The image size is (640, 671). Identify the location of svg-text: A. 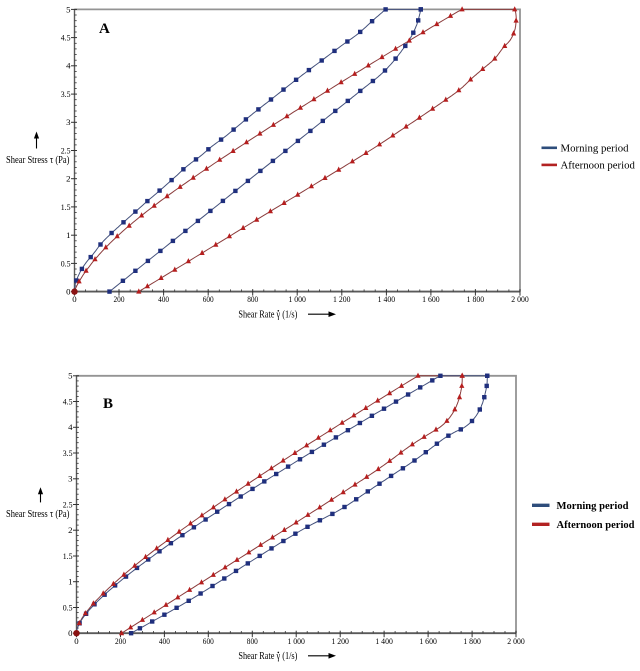
(104, 29).